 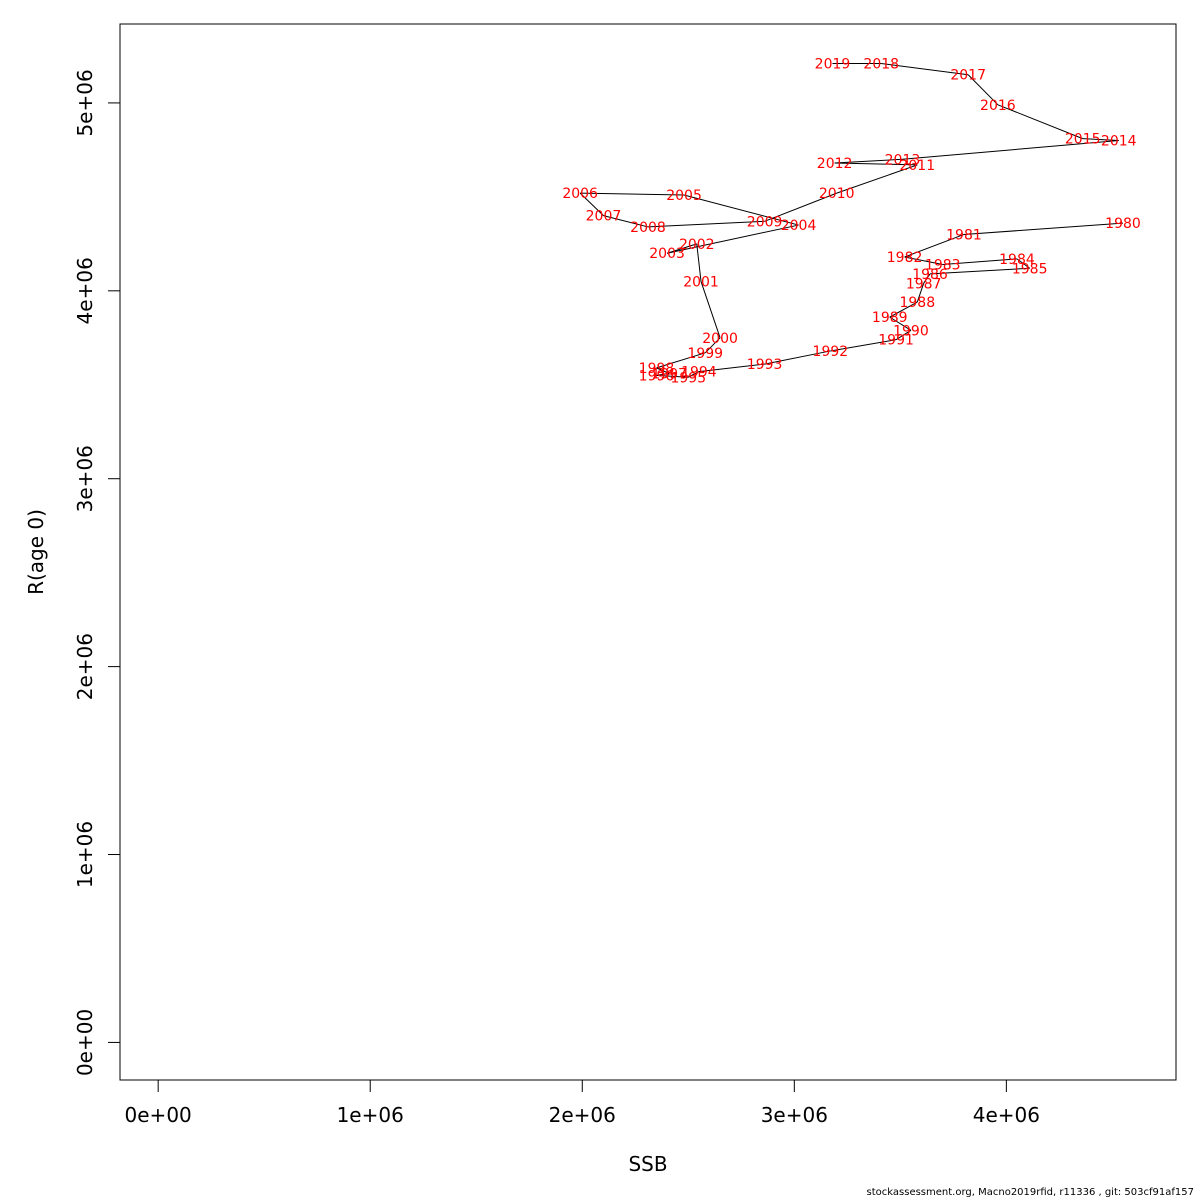 What do you see at coordinates (85, 290) in the screenshot?
I see `y-tick-label: 4e+06` at bounding box center [85, 290].